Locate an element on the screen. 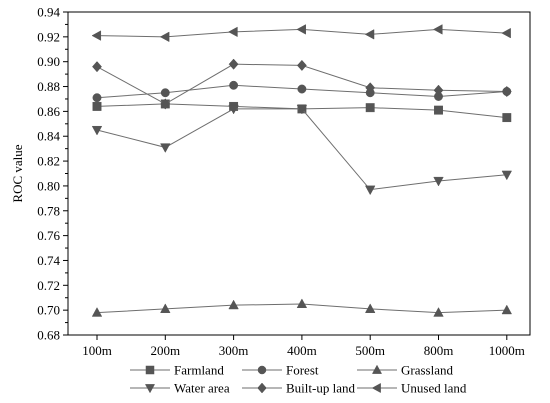 This screenshot has height=403, width=550. y-tick-label: 0.78 is located at coordinates (48, 210).